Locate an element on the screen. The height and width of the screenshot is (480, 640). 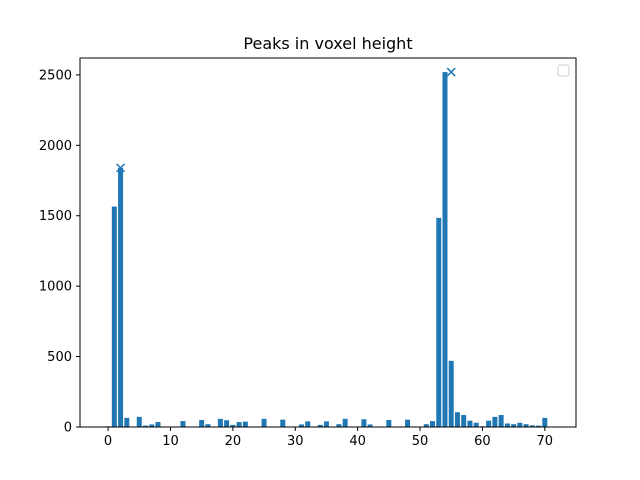
y-tick-label: 0 is located at coordinates (68, 428).